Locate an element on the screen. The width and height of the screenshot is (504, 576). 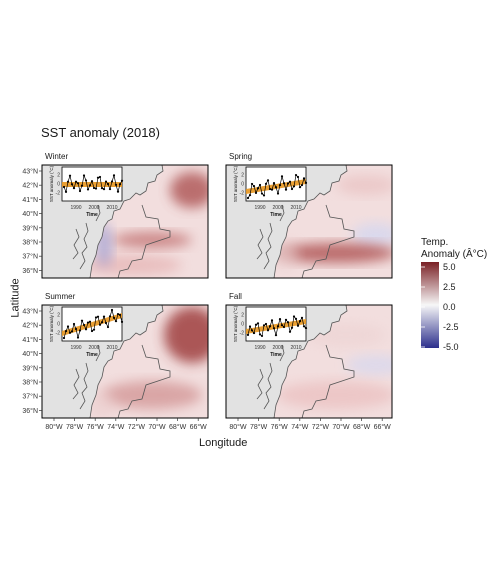
map-panel-spring: 1990 2000 2010 2 0 -2 Time SST anomaly (°C) is located at coordinates (309, 221).